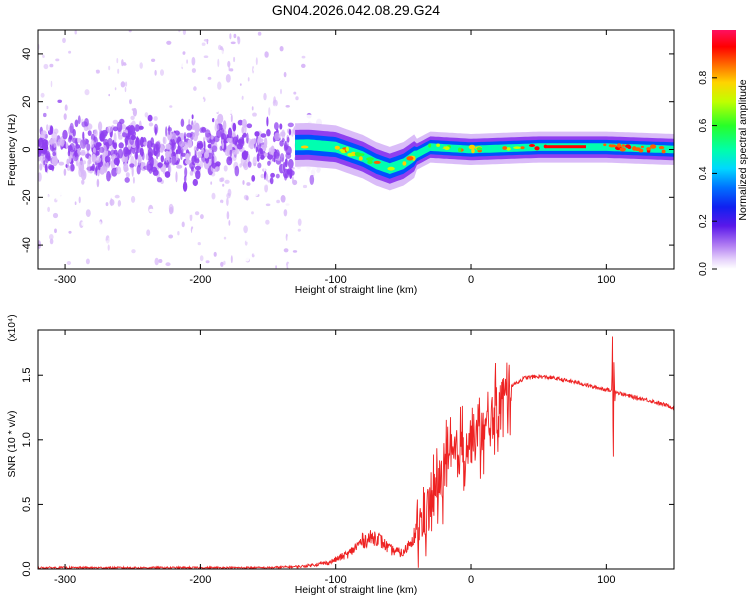 Image resolution: width=750 pixels, height=600 pixels. Describe the element at coordinates (703, 77) in the screenshot. I see `colorbar-tick-label: 0.8` at that location.